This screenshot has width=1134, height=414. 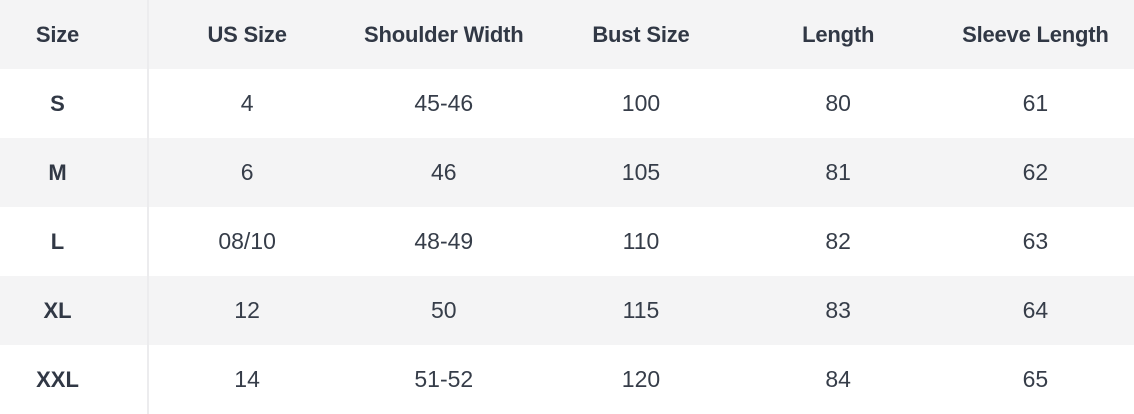 I want to click on bust-size-value: 115, so click(x=641, y=310).